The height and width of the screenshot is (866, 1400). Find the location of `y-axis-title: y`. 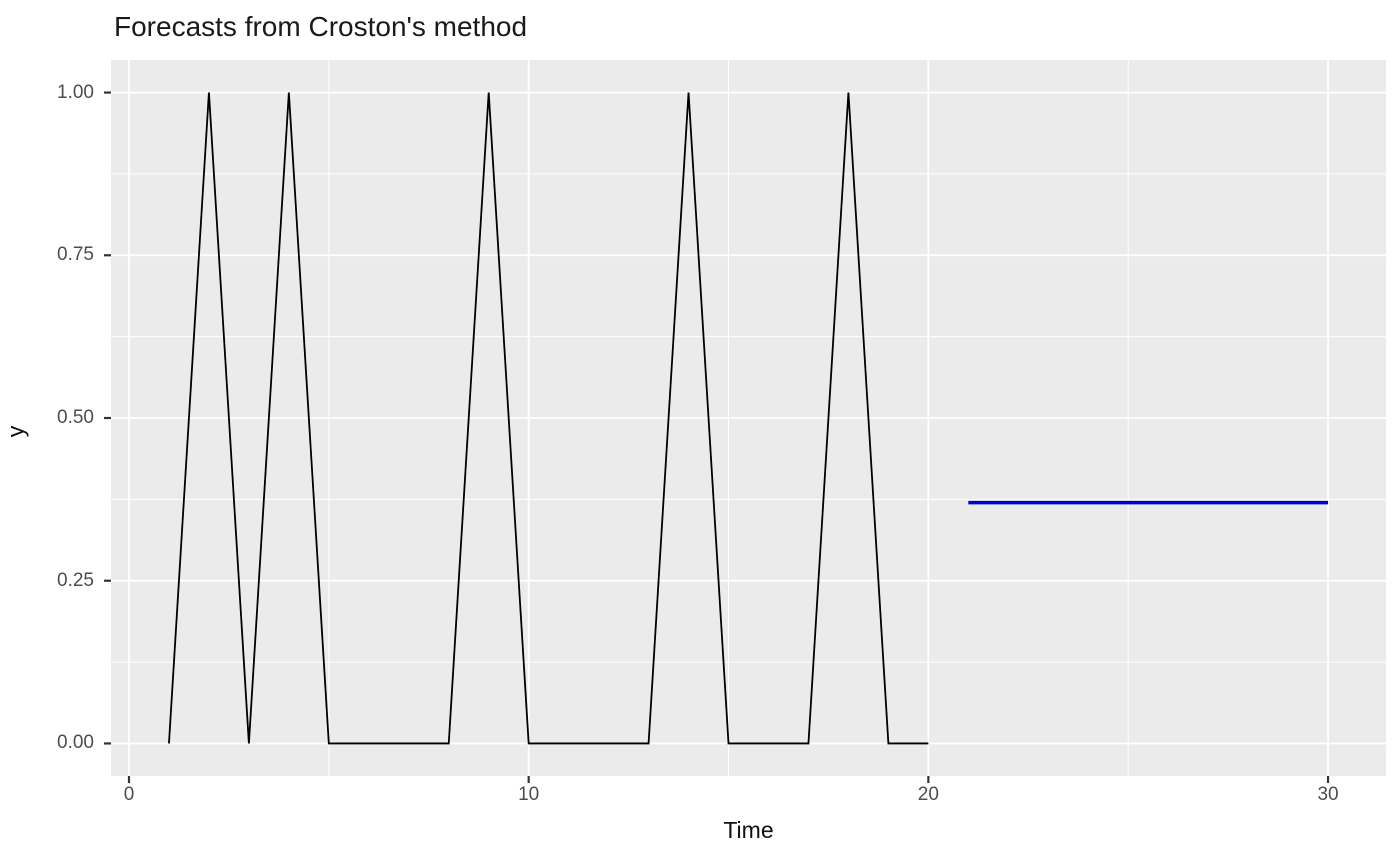

y-axis-title: y is located at coordinates (15, 431).